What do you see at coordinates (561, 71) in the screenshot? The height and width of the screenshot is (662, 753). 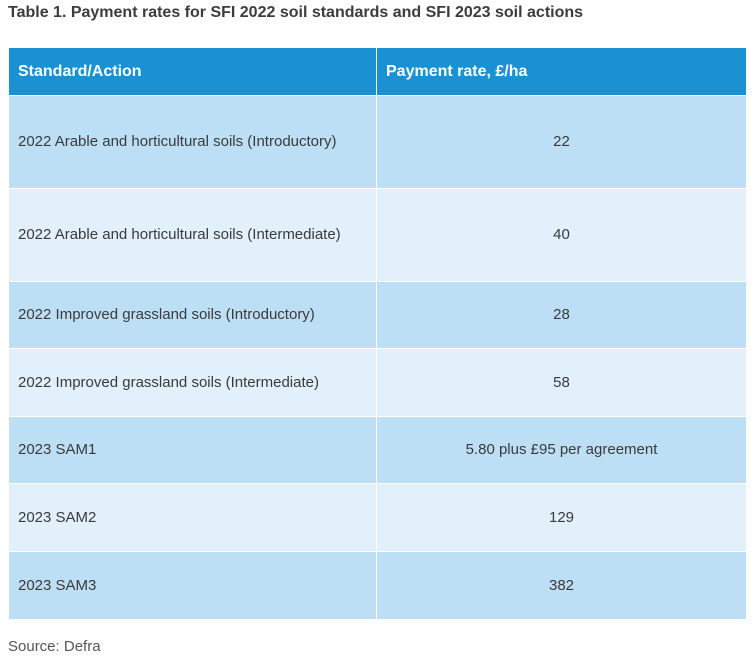 I see `column-header-payment-rate: Payment rate, £/ha` at bounding box center [561, 71].